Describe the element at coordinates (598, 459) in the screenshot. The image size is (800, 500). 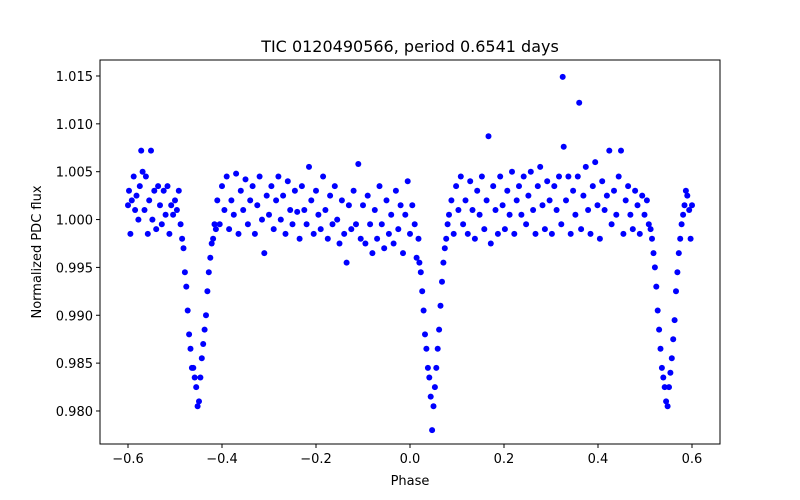
I see `x-tick-label: 0.4` at that location.